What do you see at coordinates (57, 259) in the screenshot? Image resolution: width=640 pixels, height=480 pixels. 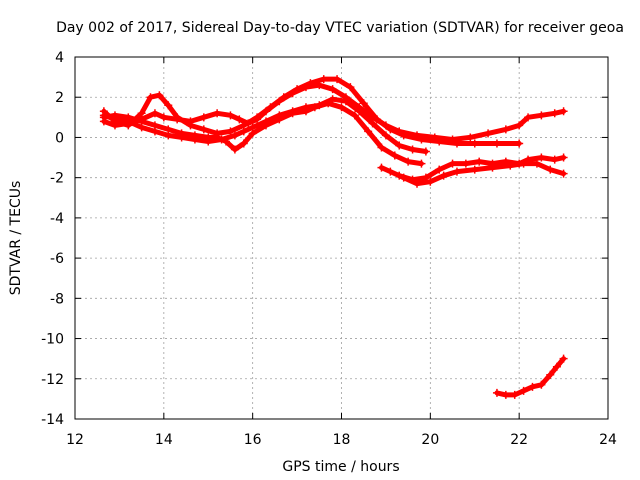 I see `y-tick-label: -6` at bounding box center [57, 259].